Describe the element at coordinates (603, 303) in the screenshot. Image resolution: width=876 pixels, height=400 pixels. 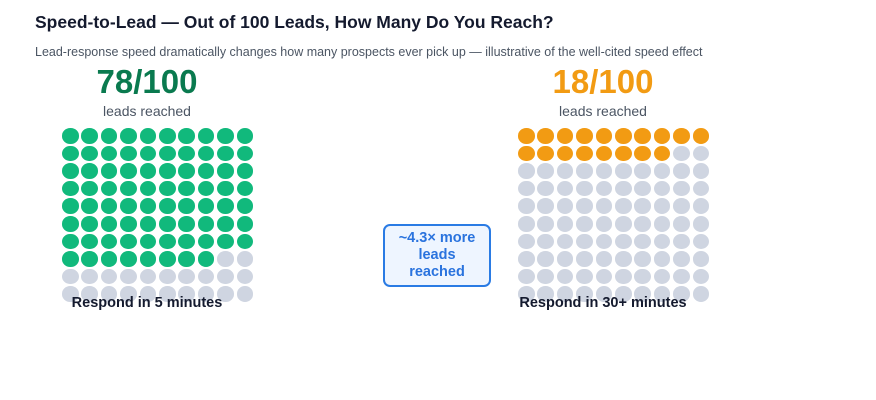
I see `caption-slow: Respond in 30+ minutes` at that location.